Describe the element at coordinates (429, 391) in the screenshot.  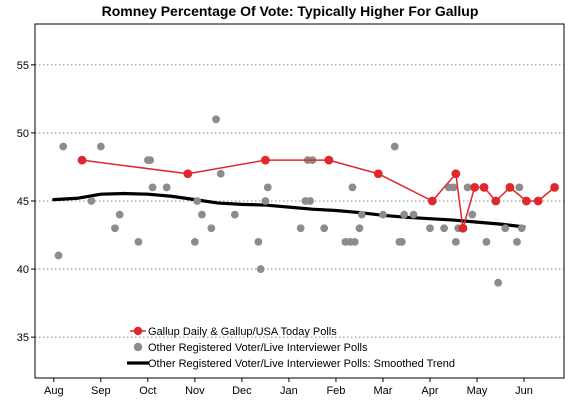
I see `x-tick-label: Apr` at that location.